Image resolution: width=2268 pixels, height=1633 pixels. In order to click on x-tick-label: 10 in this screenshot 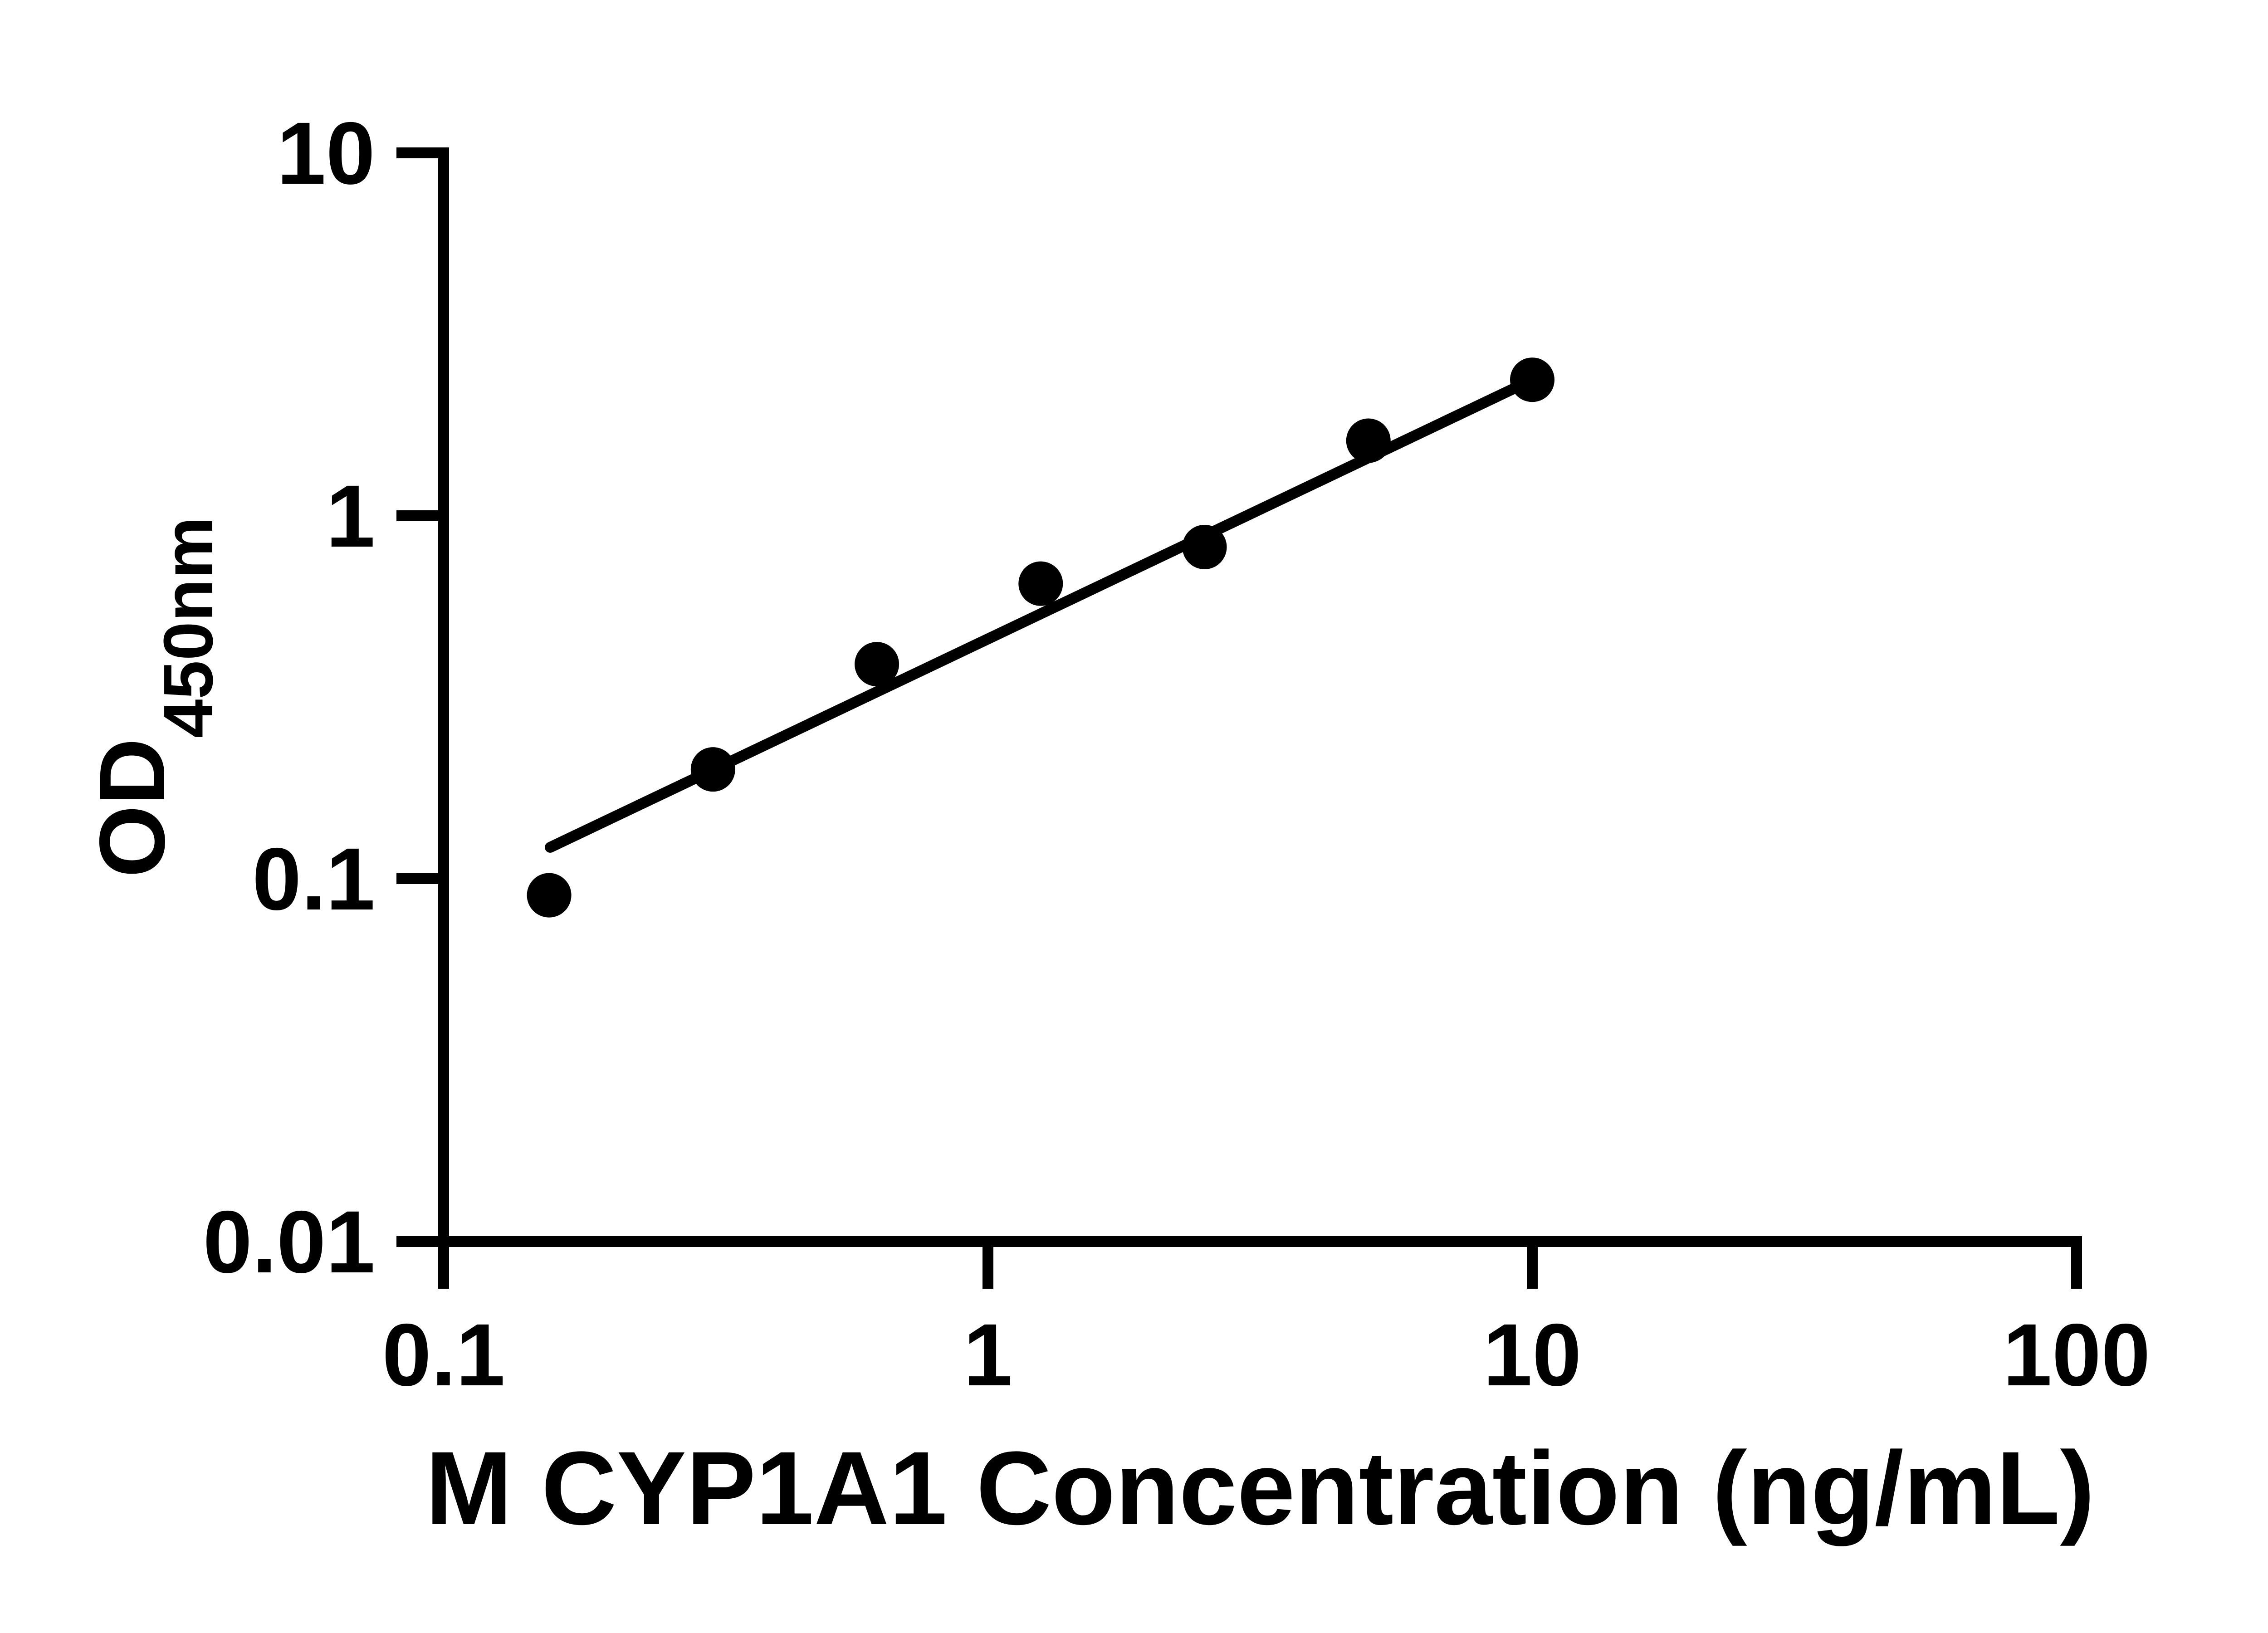, I will do `click(1532, 1354)`.